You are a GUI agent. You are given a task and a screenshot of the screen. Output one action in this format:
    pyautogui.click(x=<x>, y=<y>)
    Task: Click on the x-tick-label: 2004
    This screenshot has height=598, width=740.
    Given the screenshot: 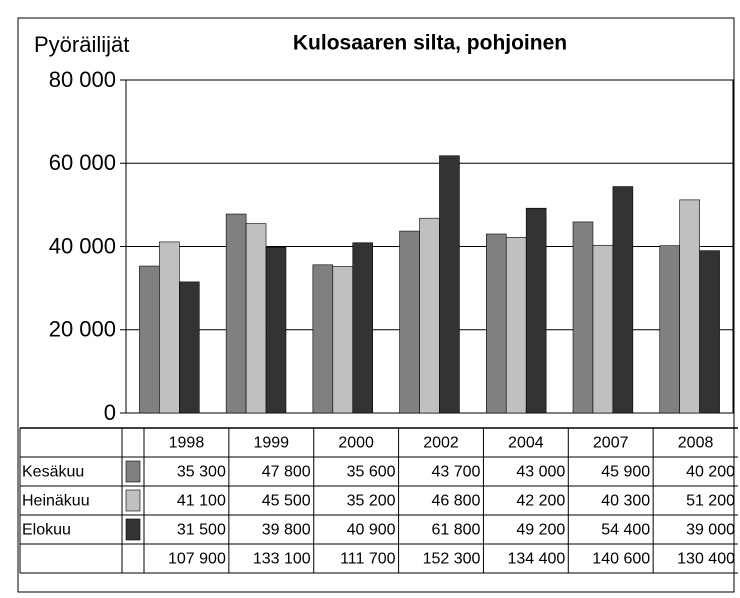 What is the action you would take?
    pyautogui.click(x=526, y=443)
    